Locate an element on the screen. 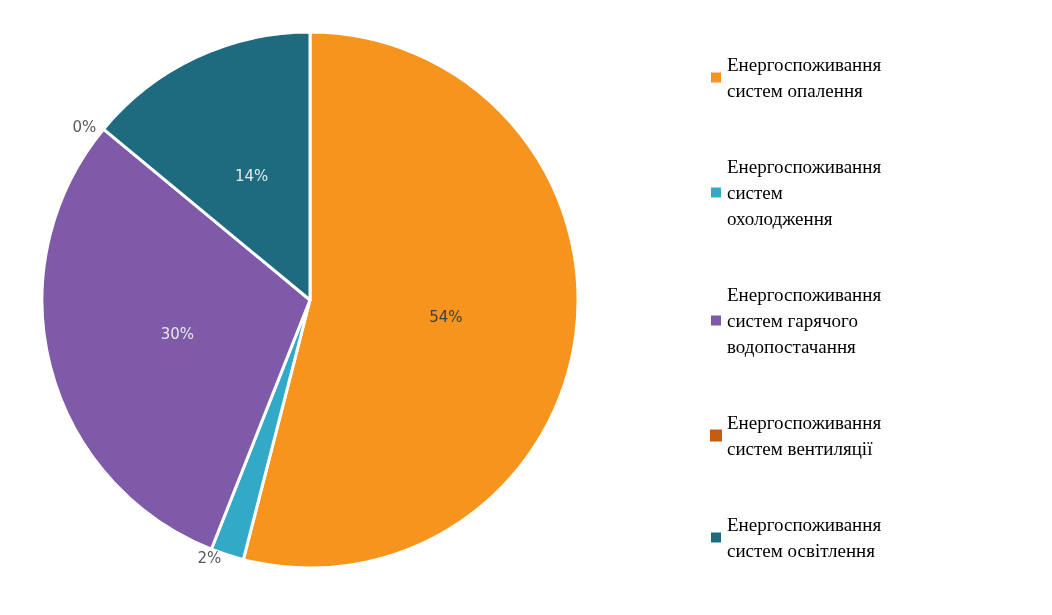 The height and width of the screenshot is (615, 1052). legend-label: Енергоспоживання систем освітлення is located at coordinates (806, 537).